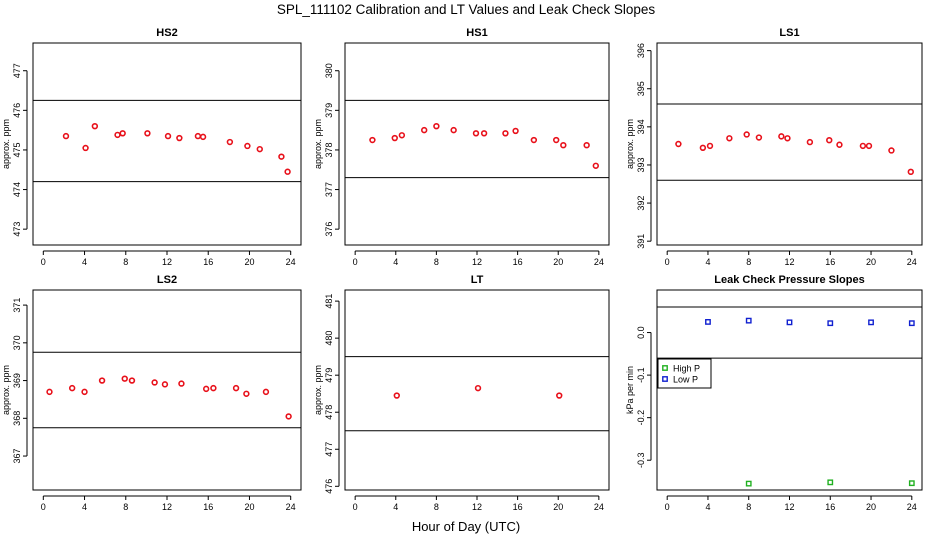 The image size is (936, 540). What do you see at coordinates (789, 33) in the screenshot?
I see `panel-title: LS1` at bounding box center [789, 33].